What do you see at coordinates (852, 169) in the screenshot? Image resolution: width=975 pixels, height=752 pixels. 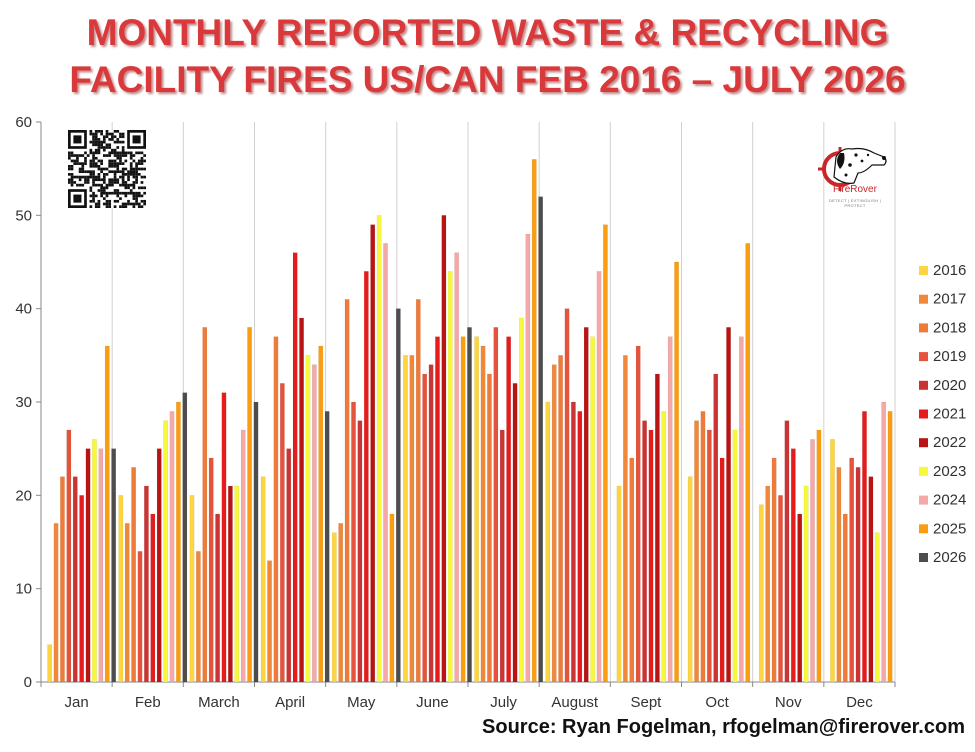 I see `dalmatian-crosshair-icon` at bounding box center [852, 169].